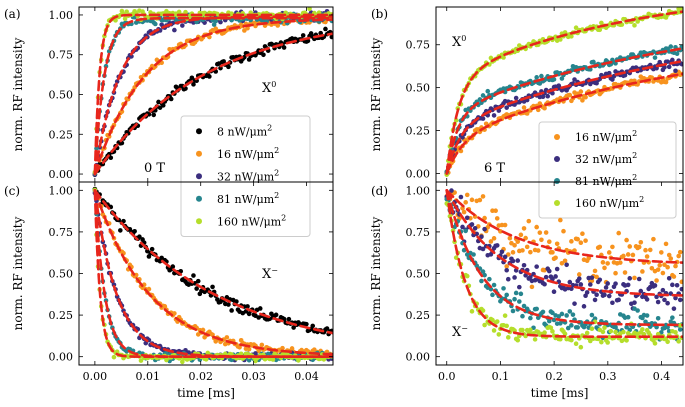 The height and width of the screenshot is (407, 685). I want to click on y-axis-label: norm. RF intensity, so click(376, 94).